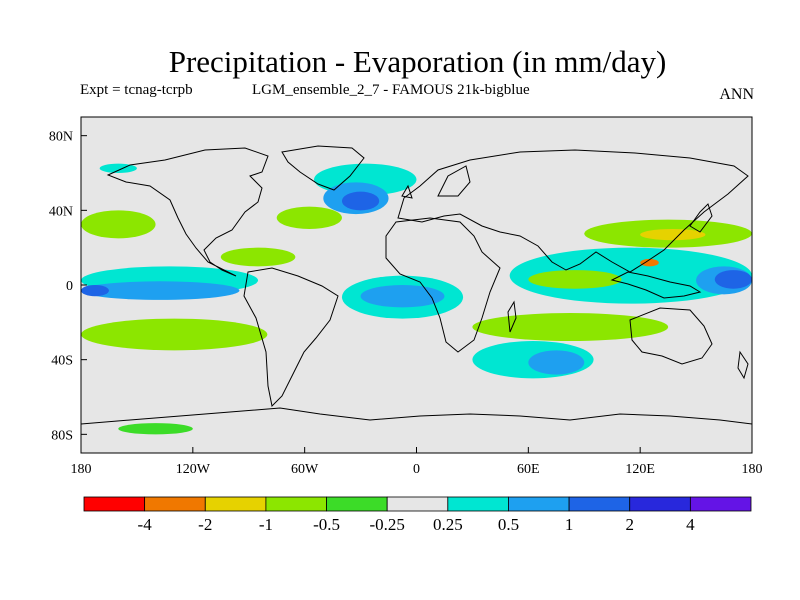 The width and height of the screenshot is (800, 600). Describe the element at coordinates (193, 469) in the screenshot. I see `x-tick-label: 120W` at that location.